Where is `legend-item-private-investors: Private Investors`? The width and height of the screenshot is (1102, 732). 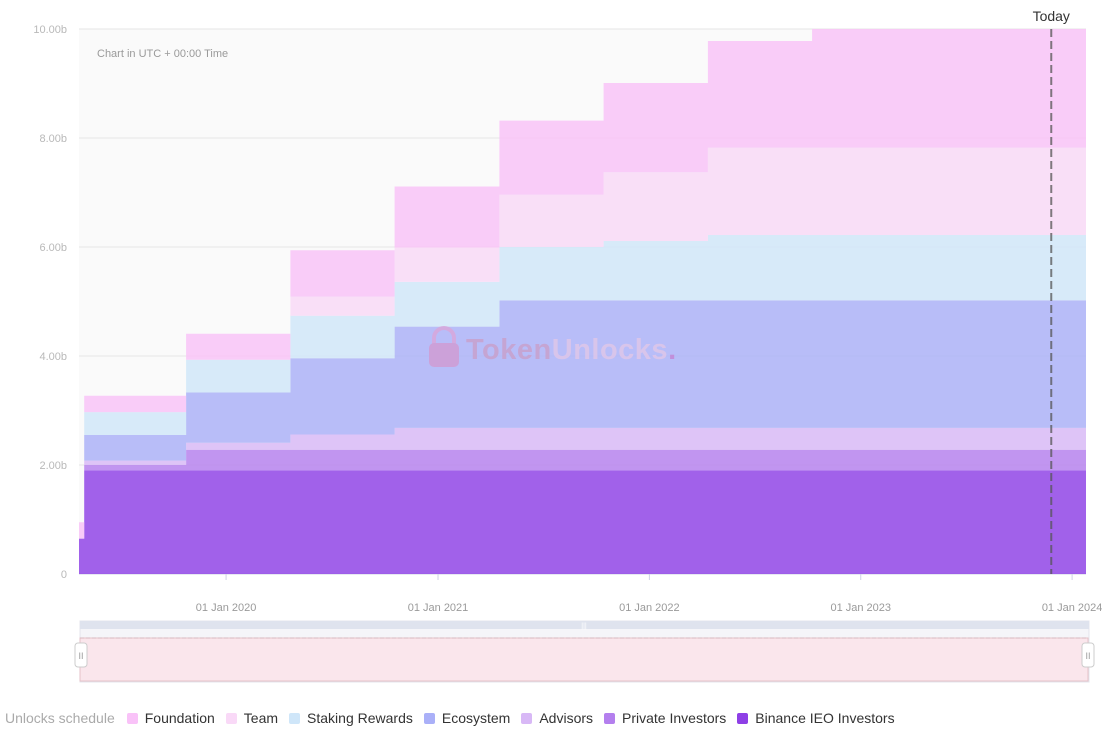
legend-item-private-investors: Private Investors is located at coordinates (665, 718).